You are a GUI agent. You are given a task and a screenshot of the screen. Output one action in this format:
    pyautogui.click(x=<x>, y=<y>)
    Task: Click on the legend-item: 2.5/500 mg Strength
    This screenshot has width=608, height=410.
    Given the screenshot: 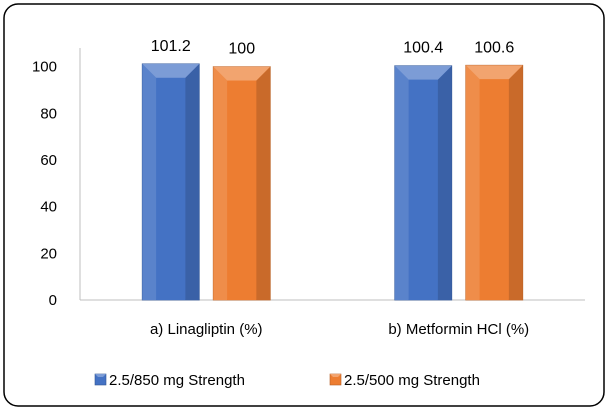 What is the action you would take?
    pyautogui.click(x=404, y=380)
    